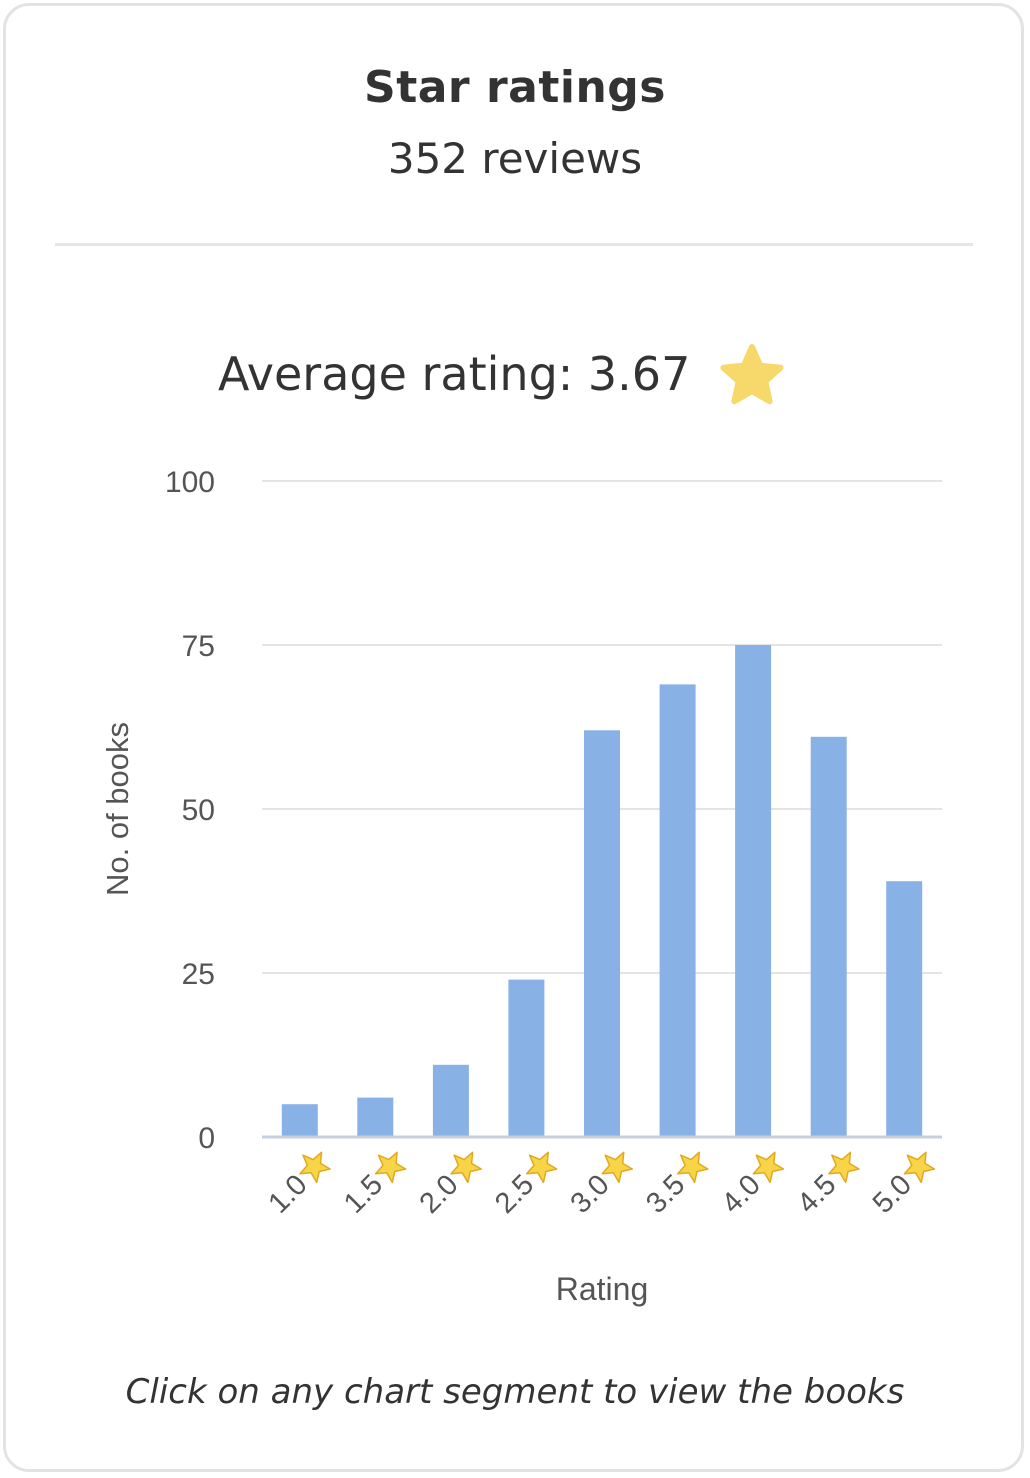 The width and height of the screenshot is (1030, 1478). What do you see at coordinates (363, 1194) in the screenshot?
I see `x-tick-label: 1.5` at bounding box center [363, 1194].